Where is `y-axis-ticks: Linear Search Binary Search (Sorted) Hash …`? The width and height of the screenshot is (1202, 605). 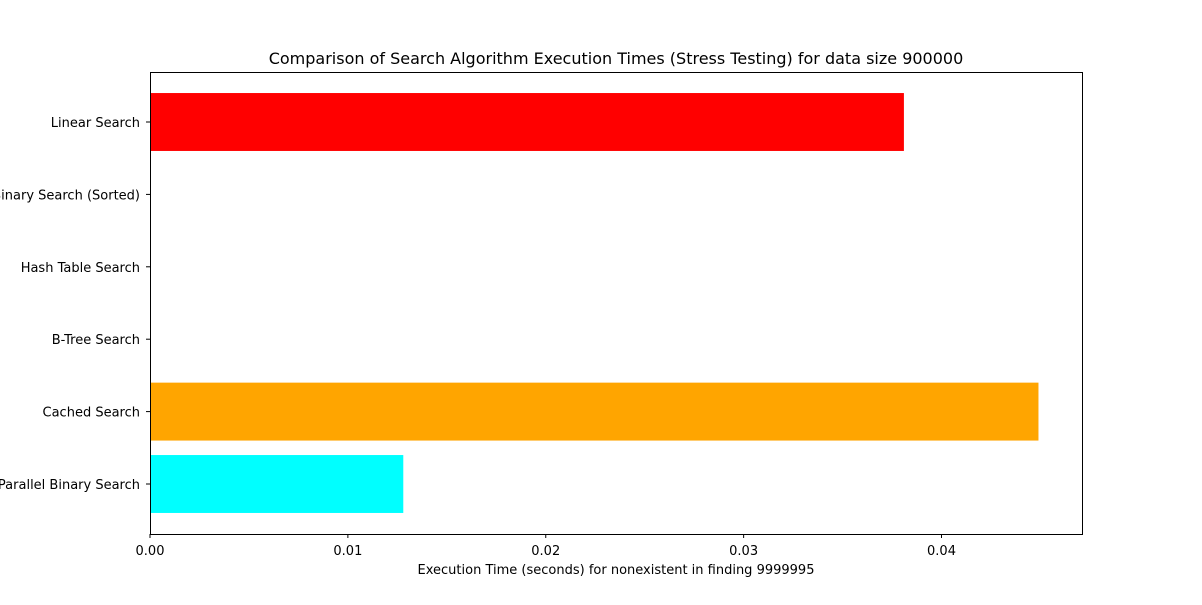 y-axis-ticks: Linear Search Binary Search (Sorted) Hash … is located at coordinates (75, 304).